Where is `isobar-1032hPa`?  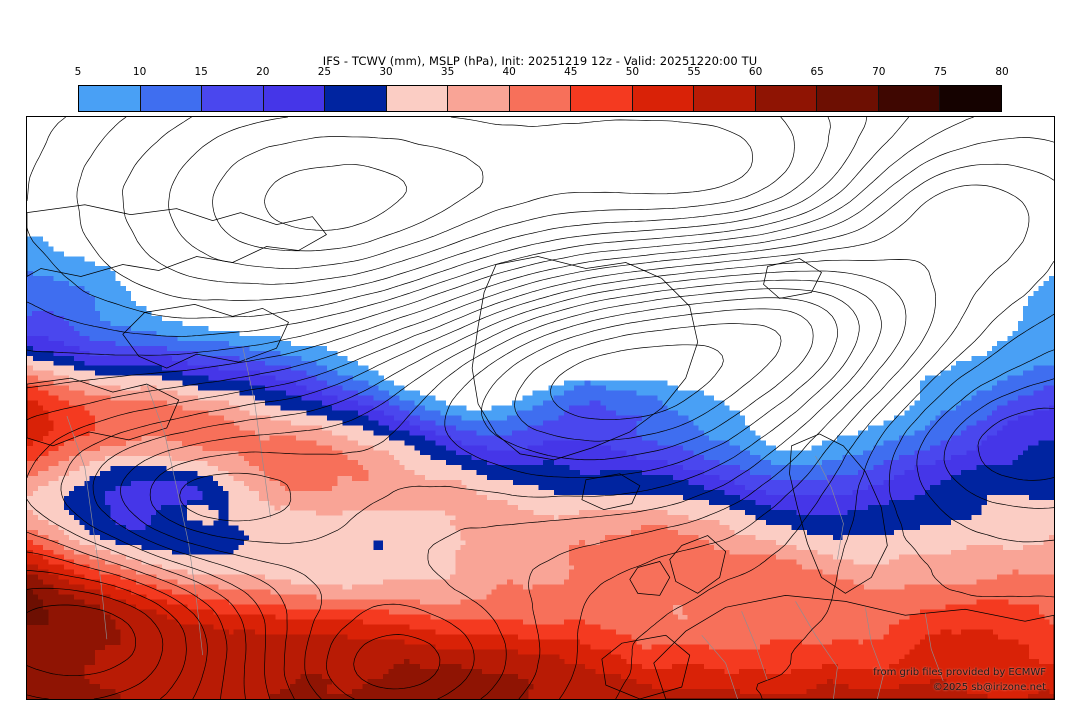 isobar-1032hPa is located at coordinates (460, 193).